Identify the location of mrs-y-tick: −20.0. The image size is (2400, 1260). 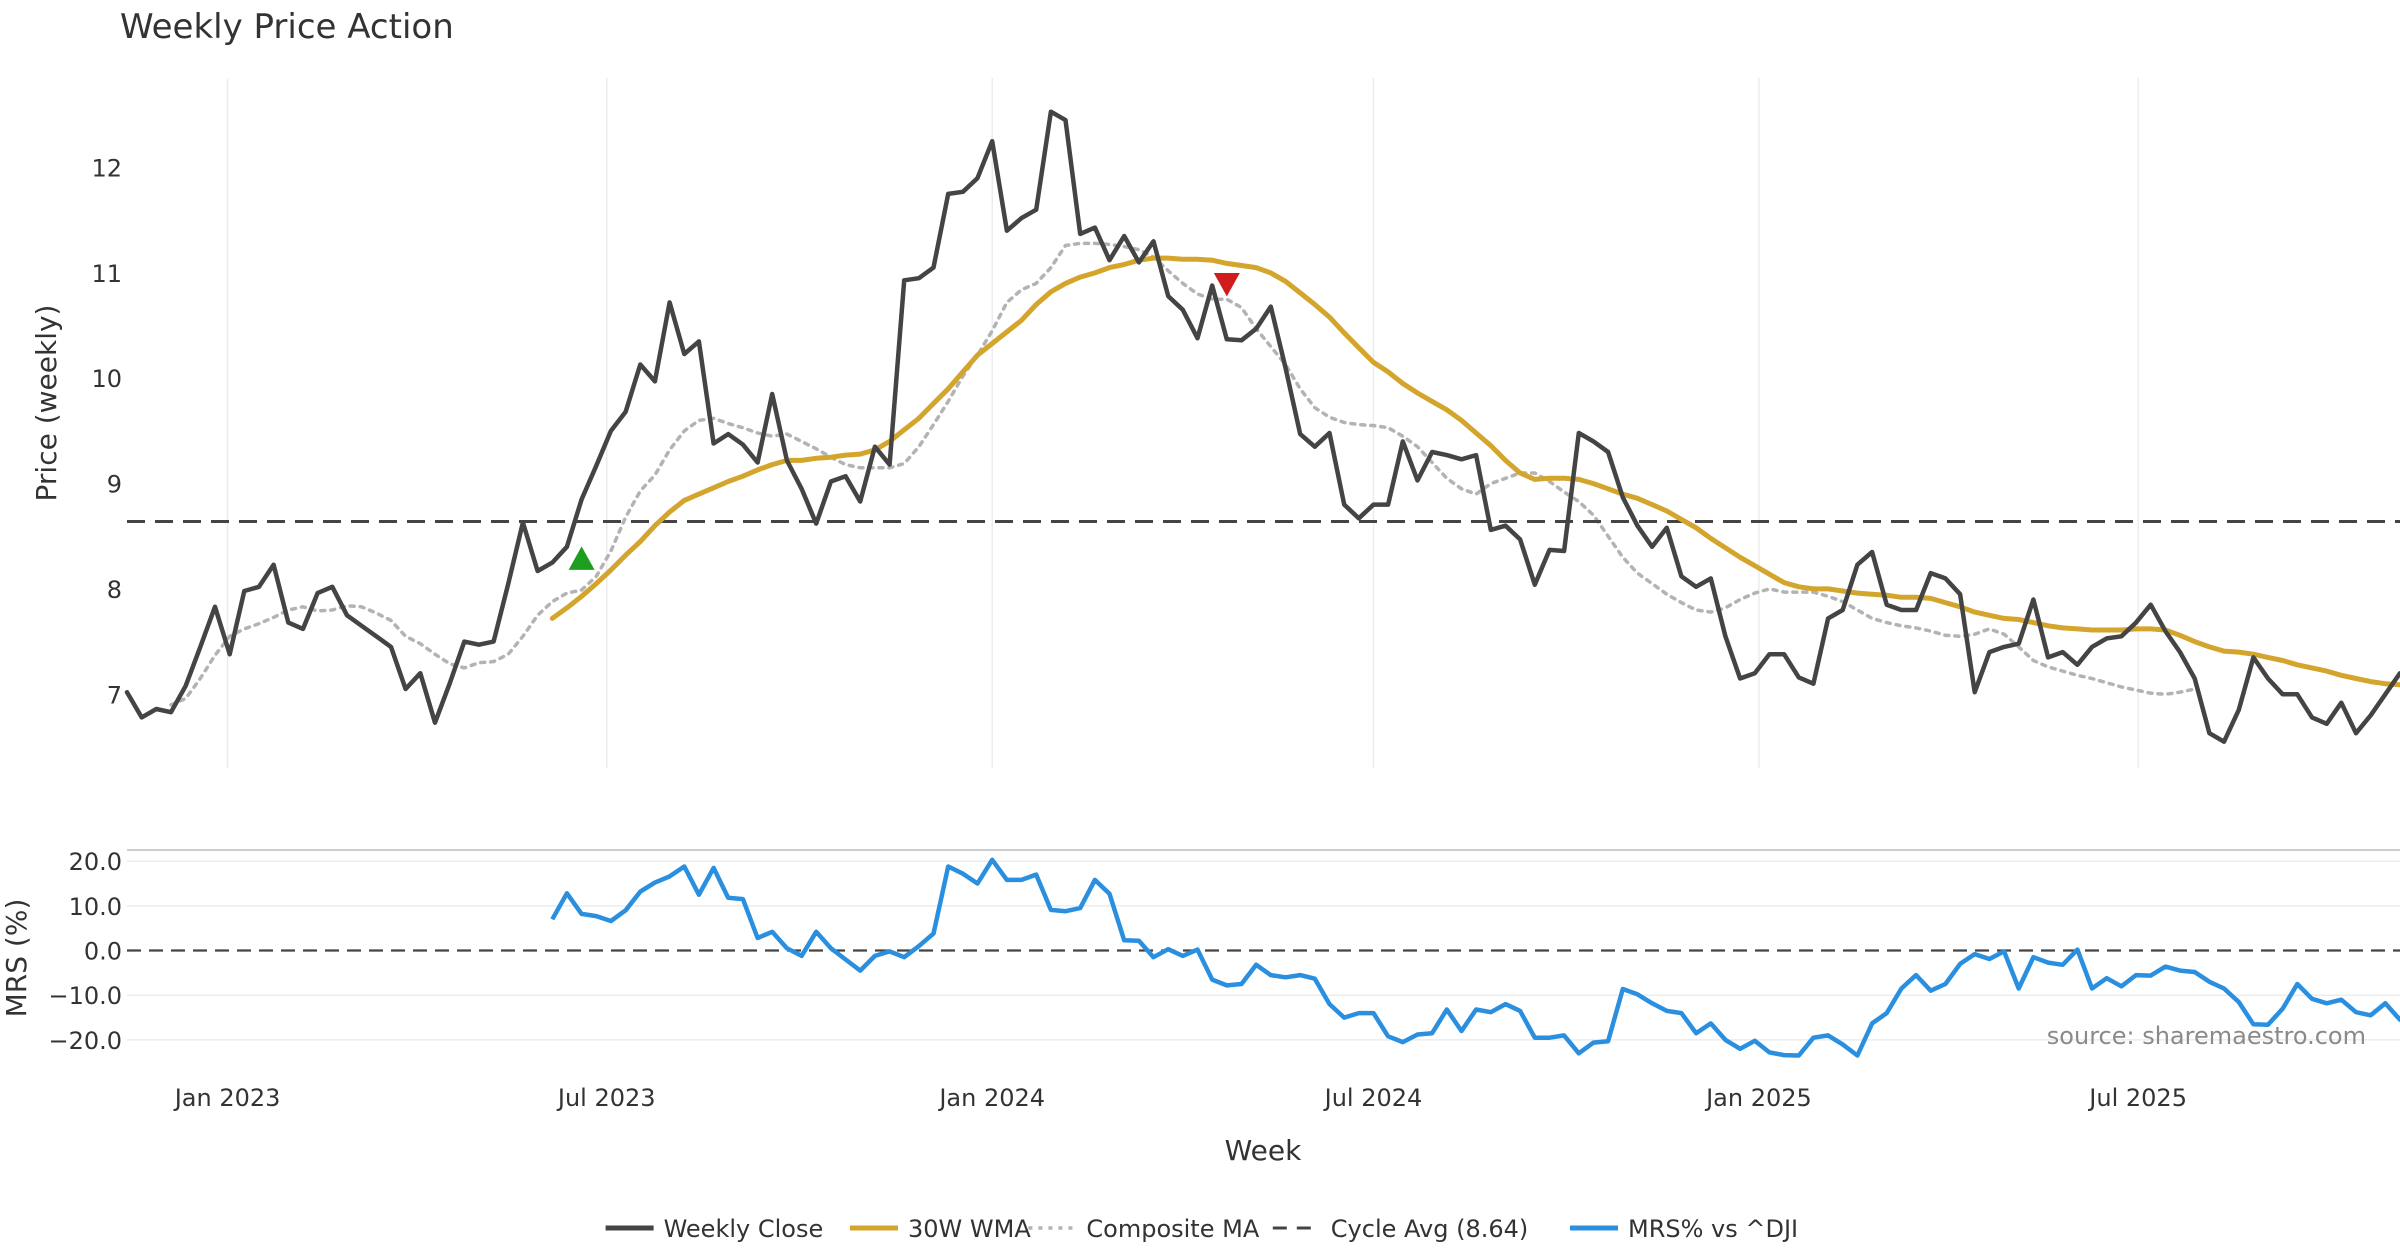
(85, 1041).